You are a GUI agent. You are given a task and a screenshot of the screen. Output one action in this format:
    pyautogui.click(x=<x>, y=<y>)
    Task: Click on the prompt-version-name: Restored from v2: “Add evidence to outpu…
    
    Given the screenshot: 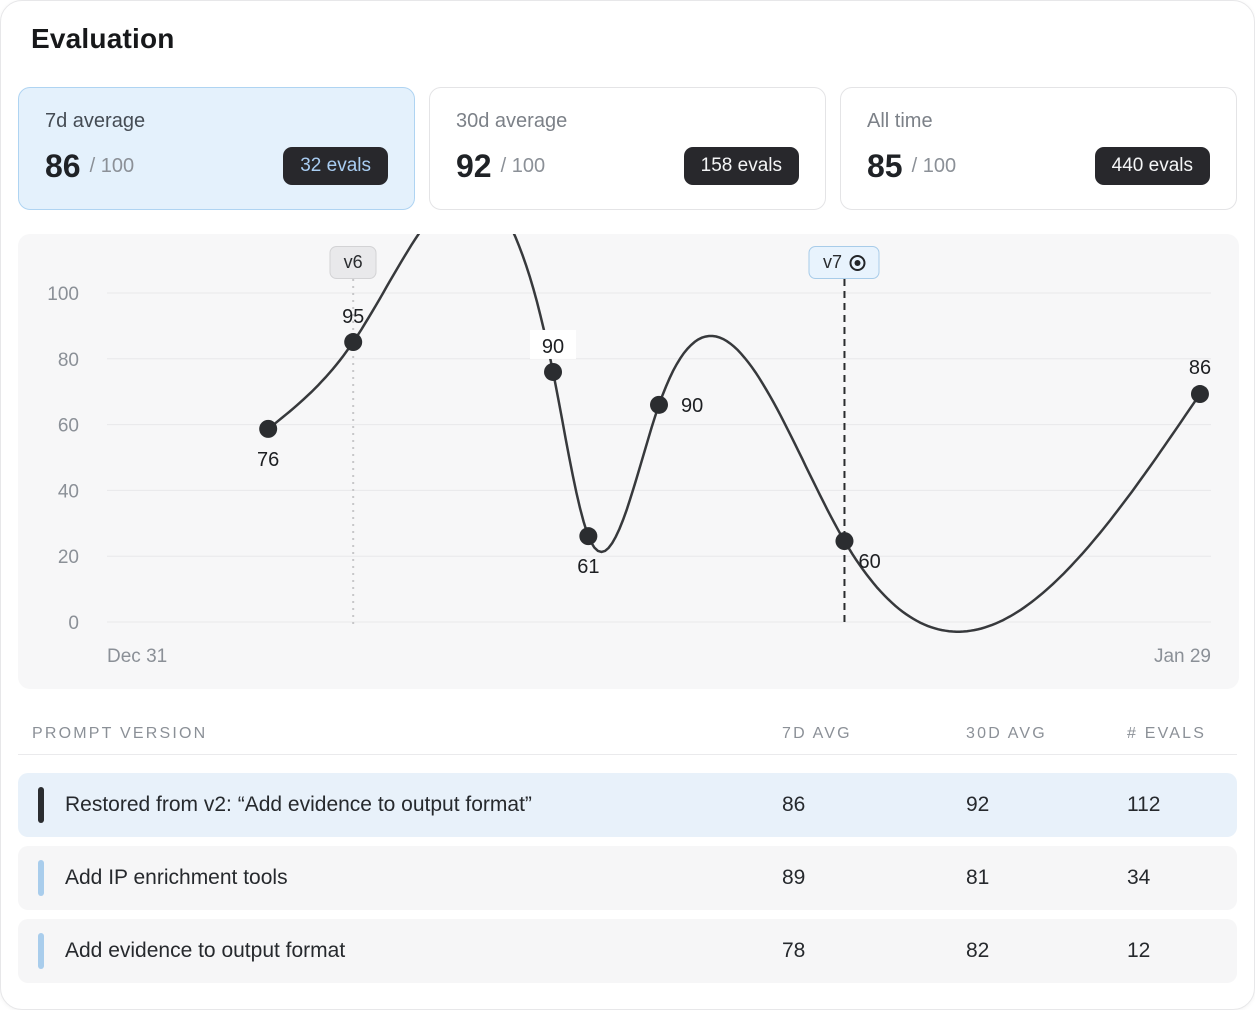 What is the action you would take?
    pyautogui.click(x=298, y=804)
    